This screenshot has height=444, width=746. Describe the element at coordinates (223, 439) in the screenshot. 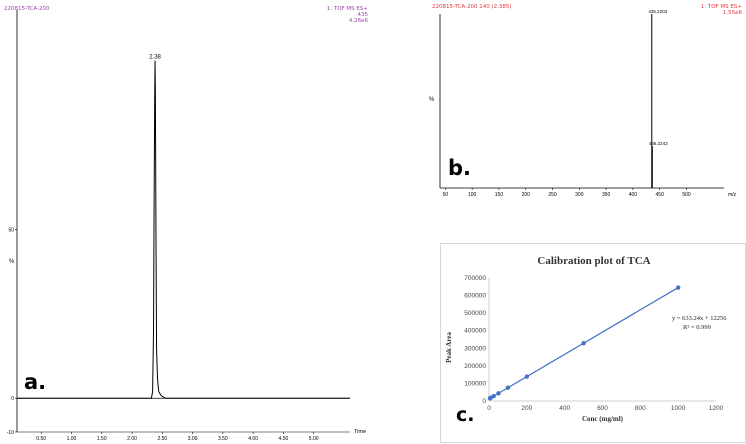

I see `chromatogram-x-tick-label: 3.50` at that location.